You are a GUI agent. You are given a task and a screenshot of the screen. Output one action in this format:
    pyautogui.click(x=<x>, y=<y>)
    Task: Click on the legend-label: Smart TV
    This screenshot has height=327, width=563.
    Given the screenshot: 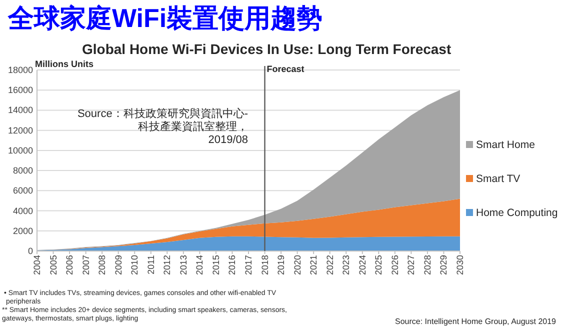 What is the action you would take?
    pyautogui.click(x=498, y=179)
    